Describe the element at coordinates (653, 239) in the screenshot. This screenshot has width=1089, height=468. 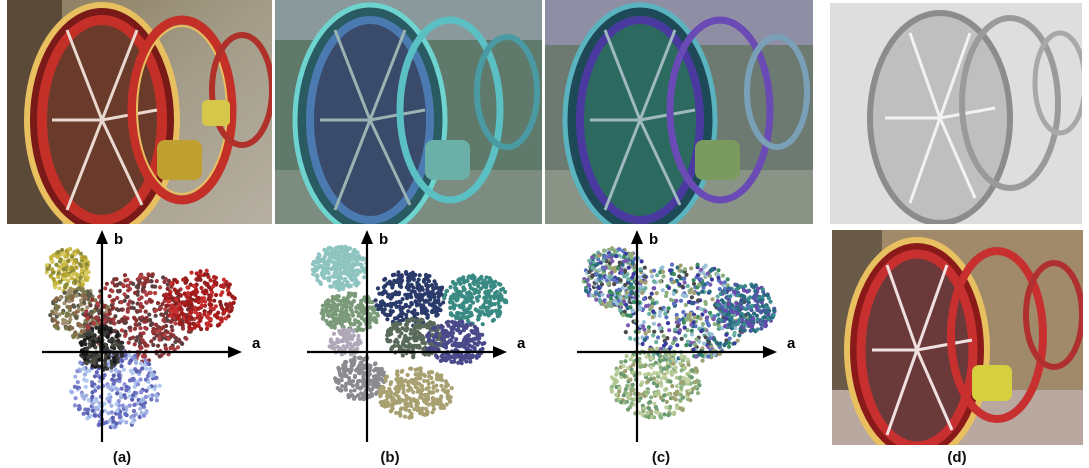
I see `scatter-c-axis-b-label: b` at that location.